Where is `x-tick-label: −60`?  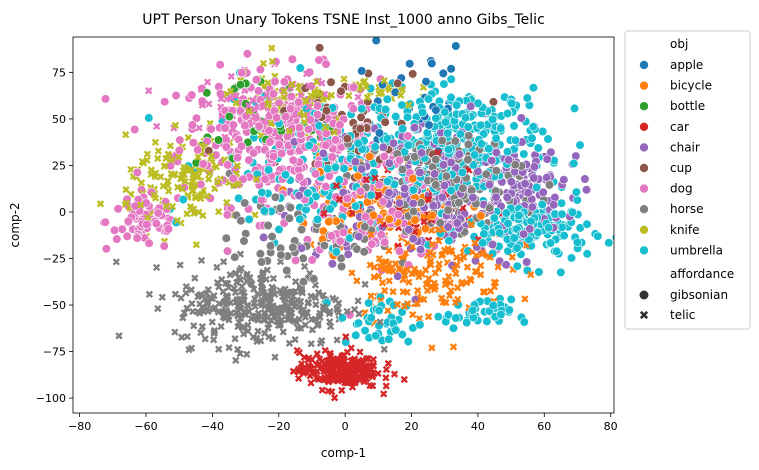 x-tick-label: −60 is located at coordinates (145, 426).